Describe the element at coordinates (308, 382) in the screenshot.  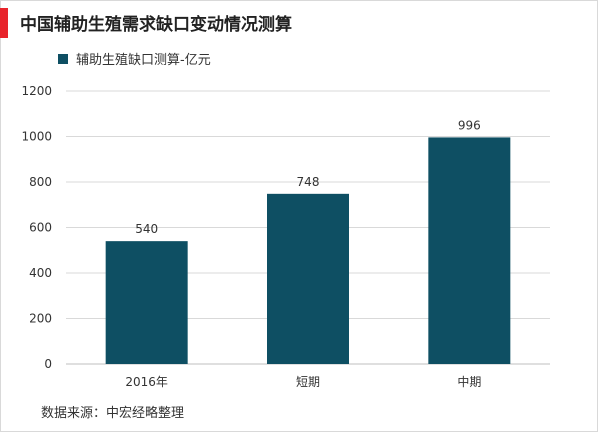
I see `x-tick-label: 短期` at that location.